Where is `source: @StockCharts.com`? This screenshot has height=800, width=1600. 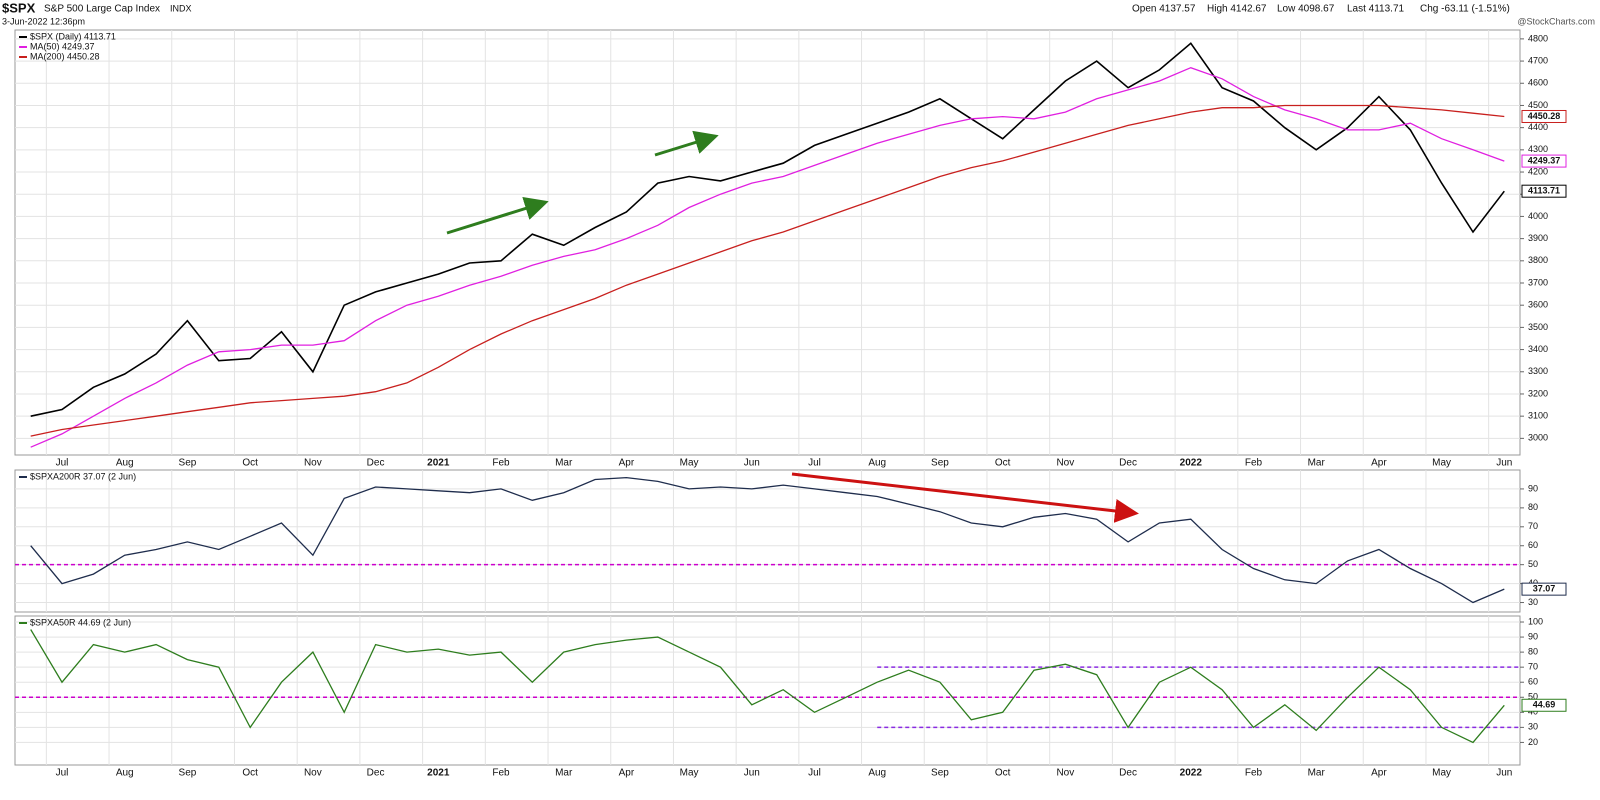 source: @StockCharts.com is located at coordinates (1556, 21).